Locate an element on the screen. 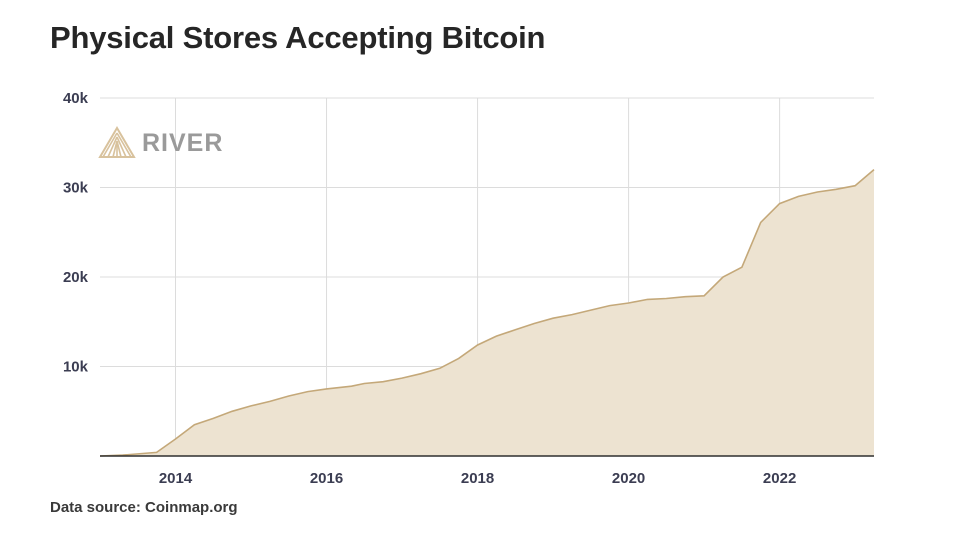  y-tick-label: 30k is located at coordinates (76, 188).